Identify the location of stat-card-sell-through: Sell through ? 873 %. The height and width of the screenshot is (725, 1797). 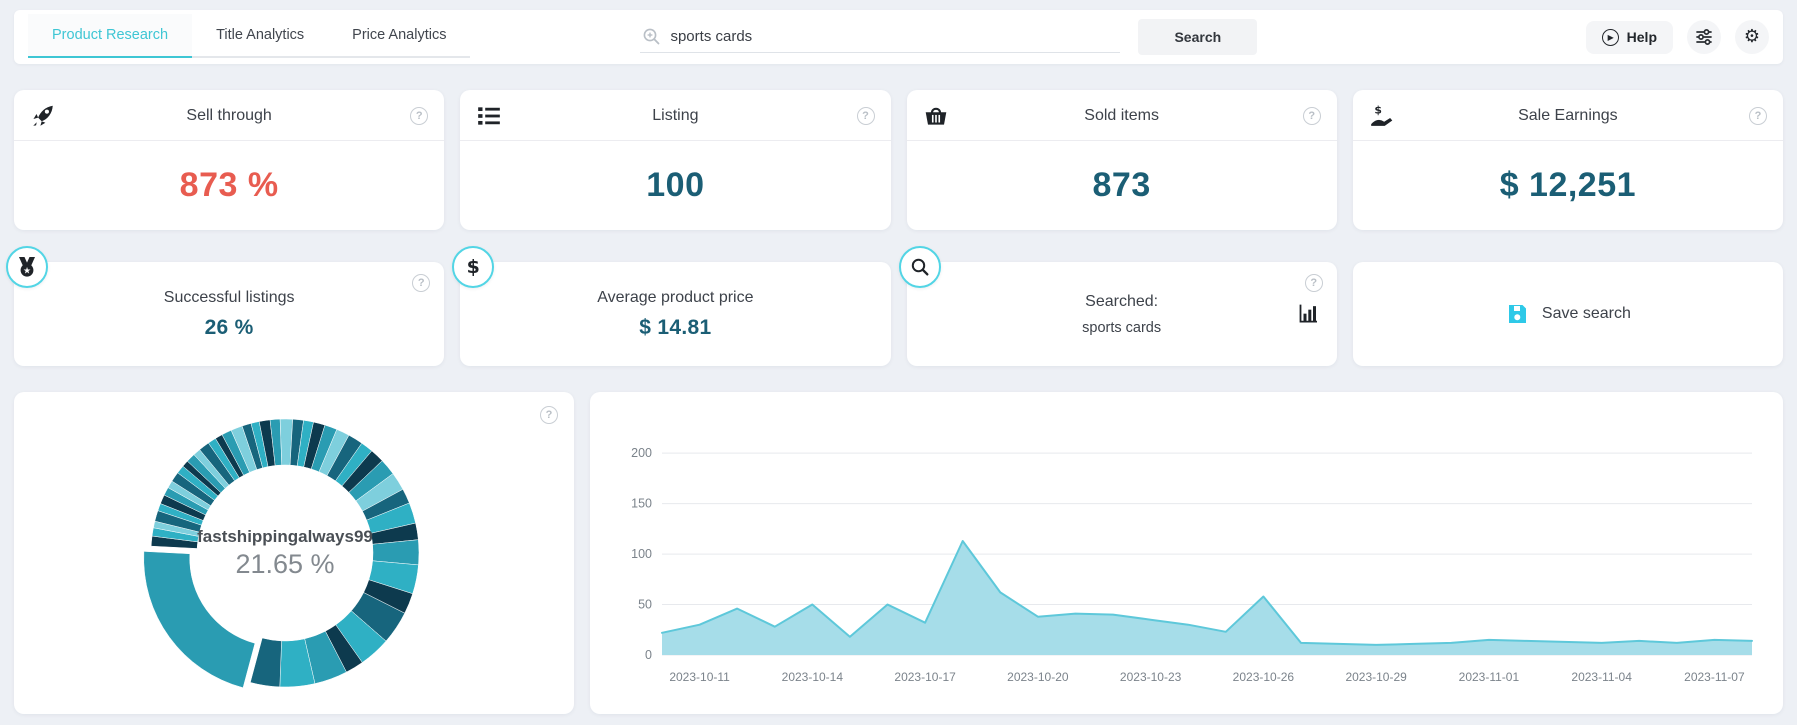
(229, 160).